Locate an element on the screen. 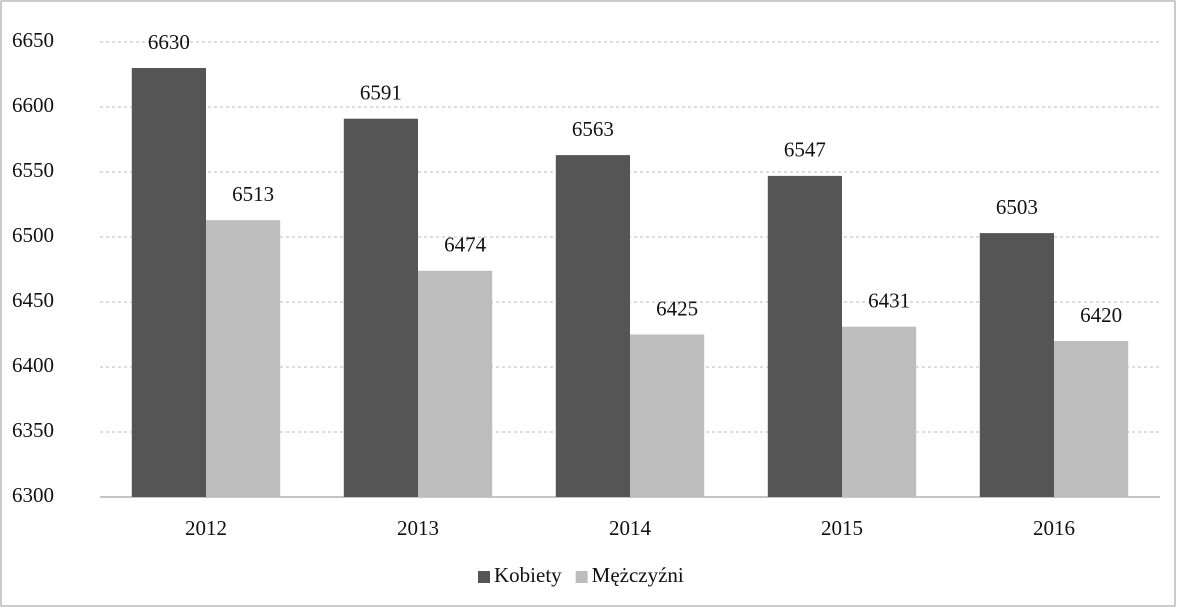  data-label: 6591 is located at coordinates (381, 93).